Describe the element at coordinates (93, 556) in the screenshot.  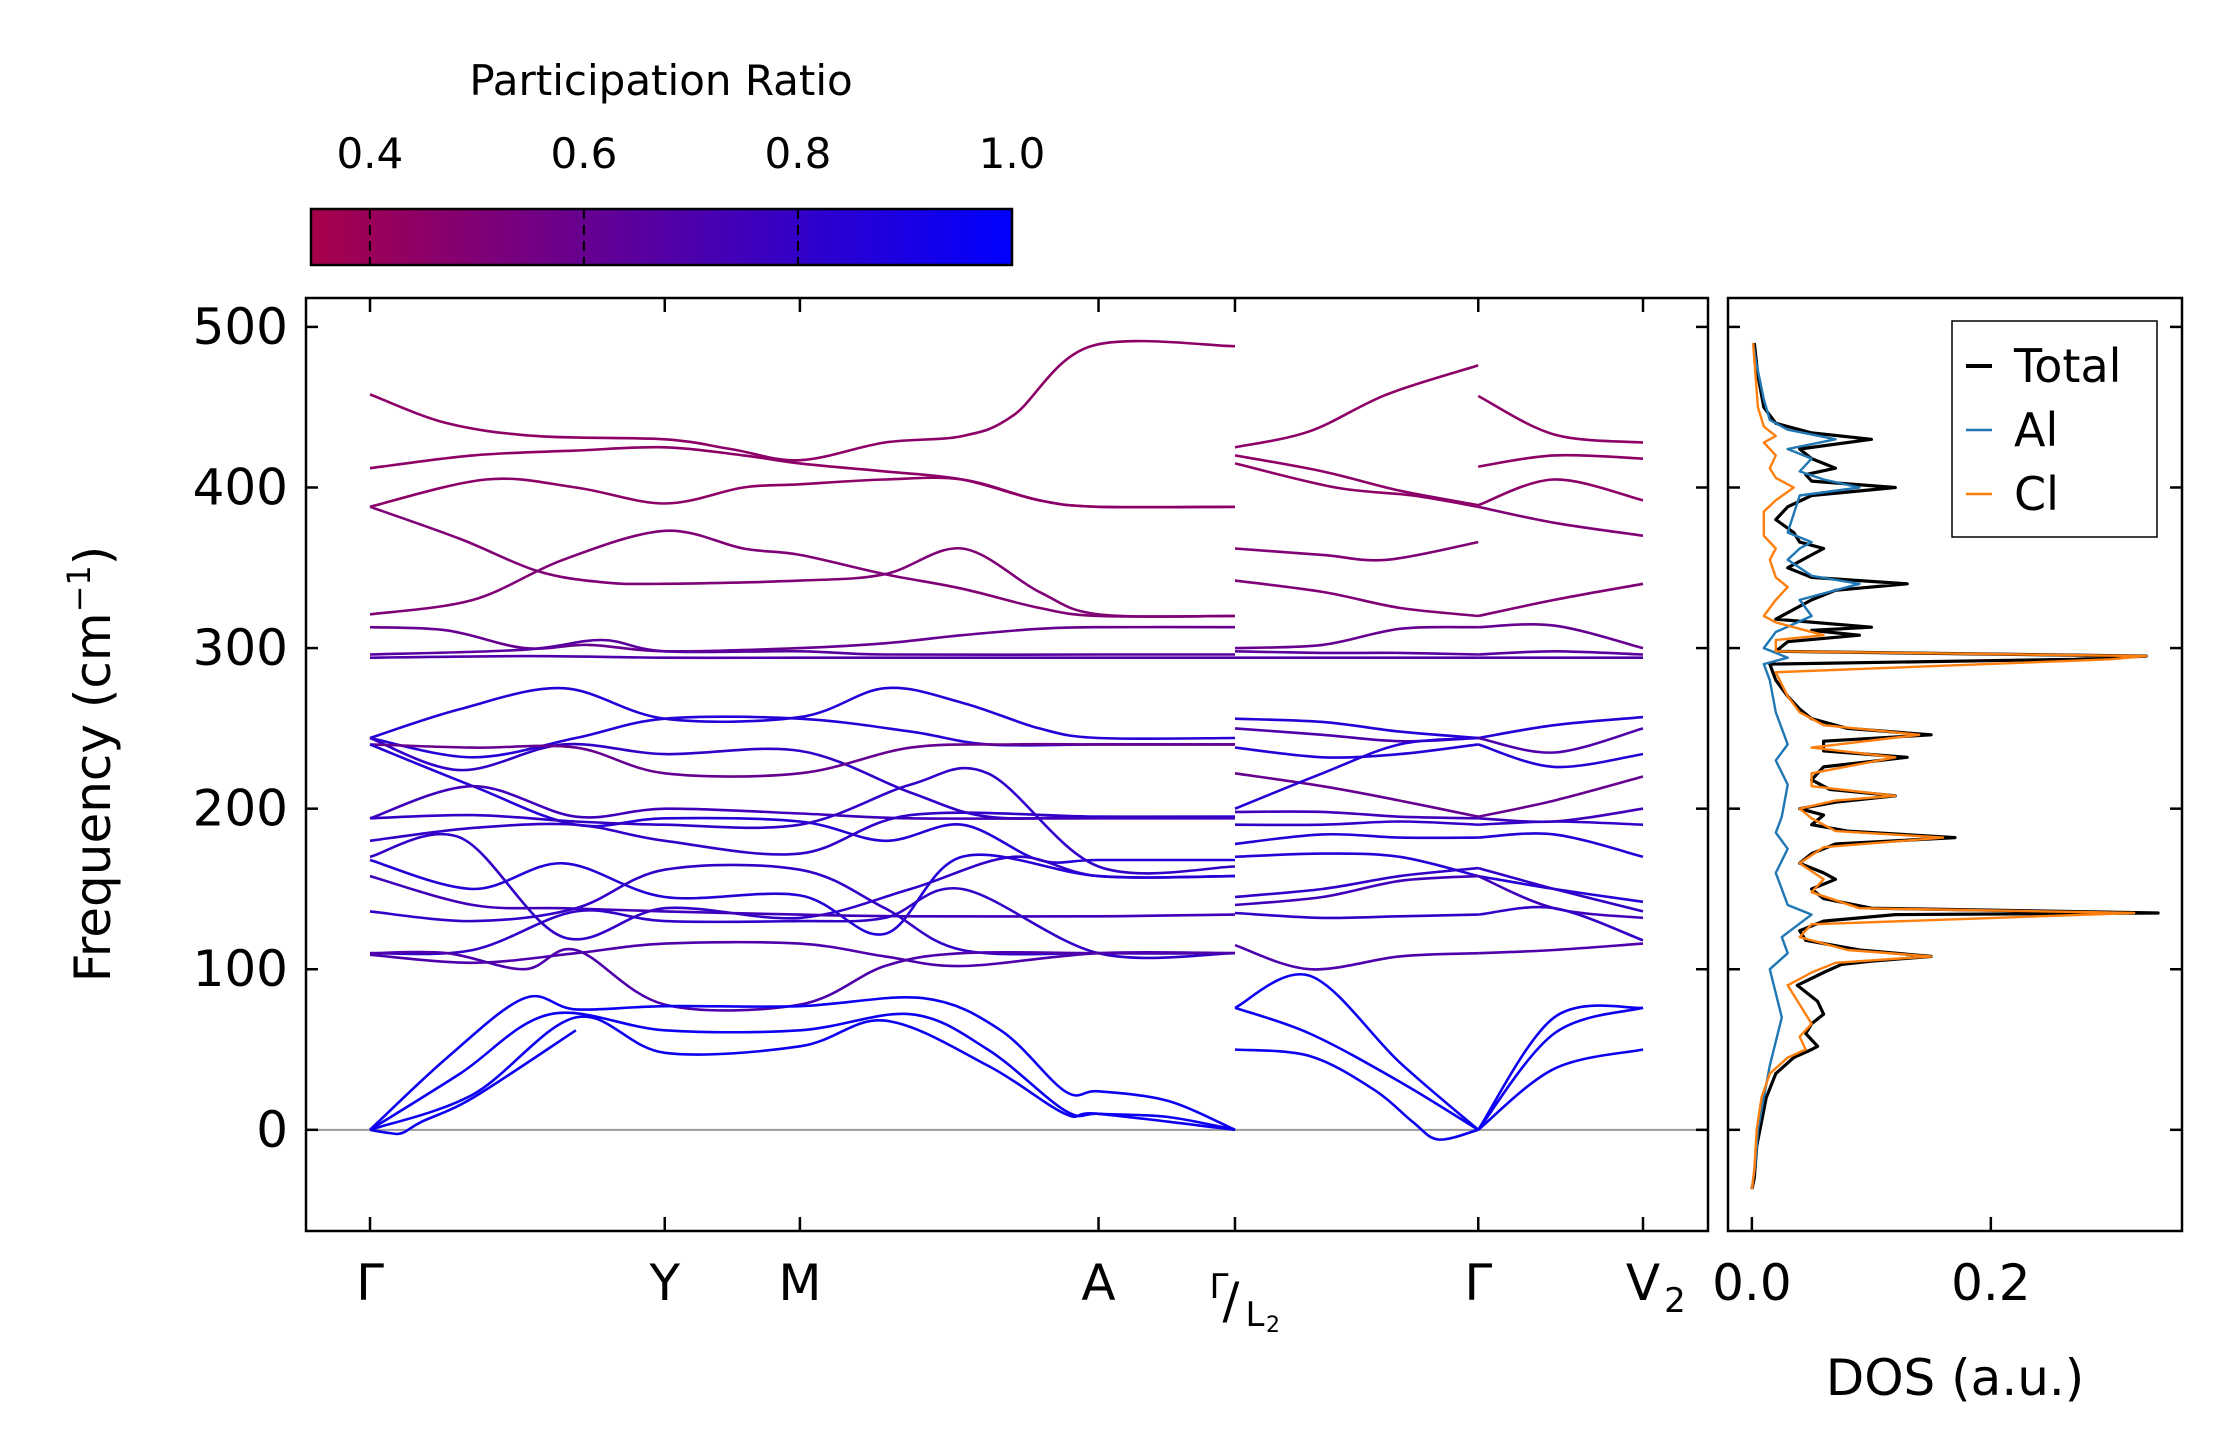
I see `y-axis-label-tail: )` at that location.